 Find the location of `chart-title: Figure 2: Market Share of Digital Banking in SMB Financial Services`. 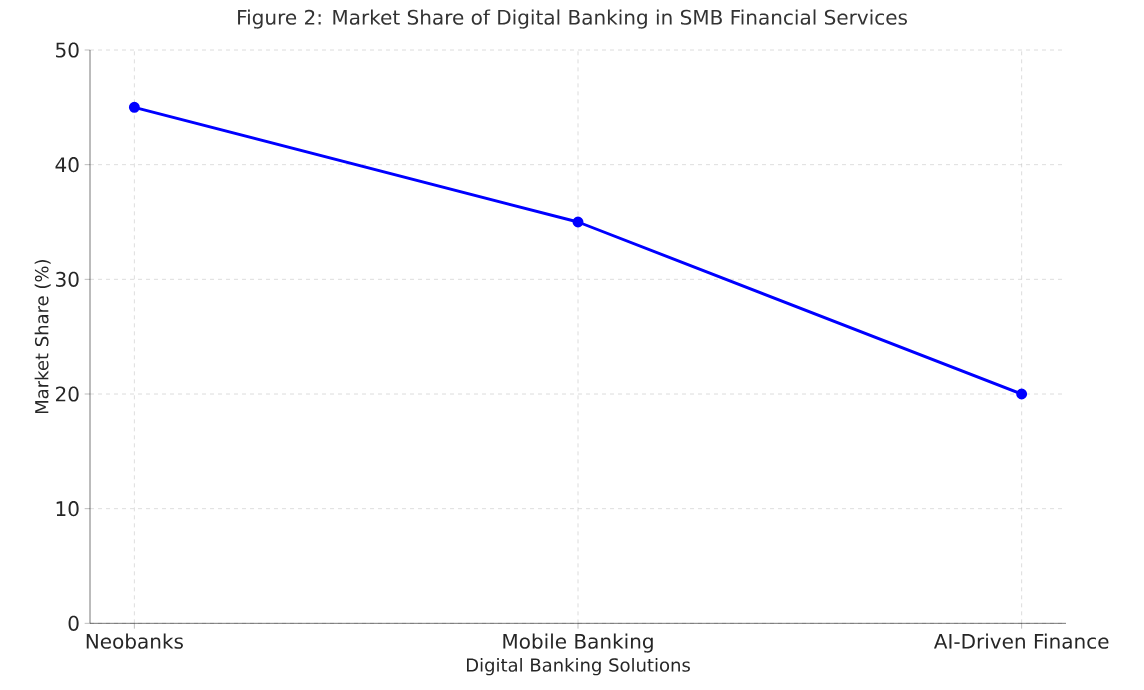

chart-title: Figure 2: Market Share of Digital Banking in SMB Financial Services is located at coordinates (572, 19).